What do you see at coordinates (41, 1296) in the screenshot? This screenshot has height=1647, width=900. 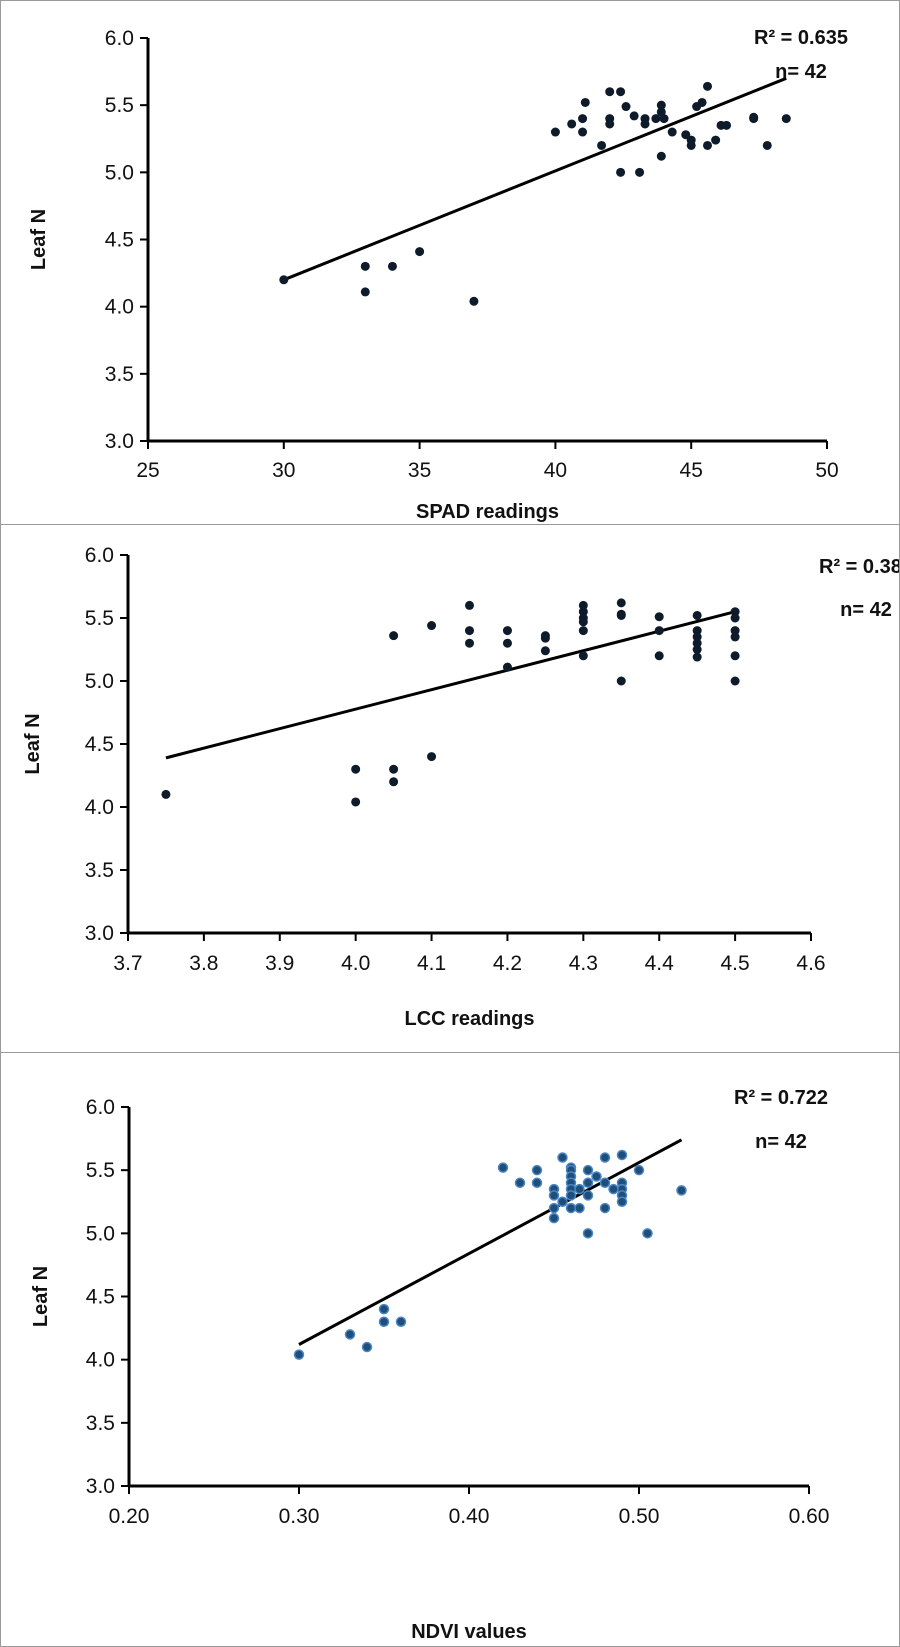 I see `y-axis-label: Leaf N` at bounding box center [41, 1296].